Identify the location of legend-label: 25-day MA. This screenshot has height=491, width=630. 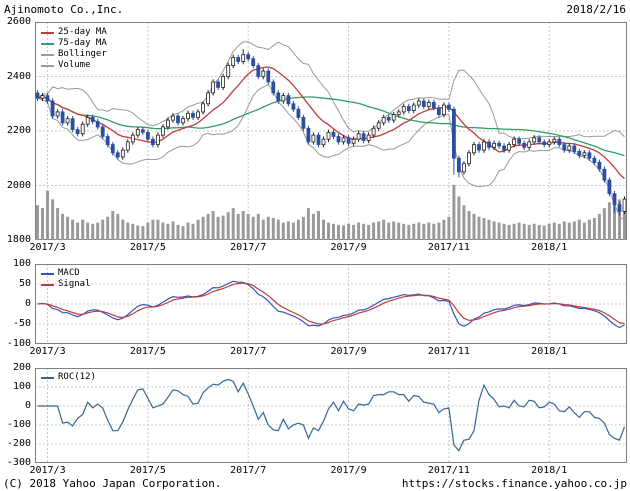
(82, 32).